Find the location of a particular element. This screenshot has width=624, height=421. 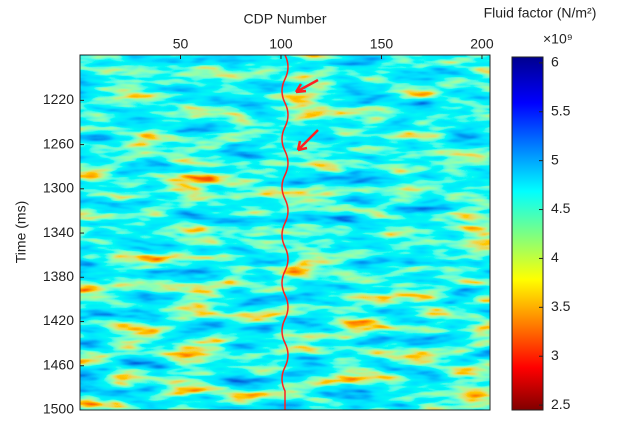

colorbar-tick-label: 3 is located at coordinates (555, 355).